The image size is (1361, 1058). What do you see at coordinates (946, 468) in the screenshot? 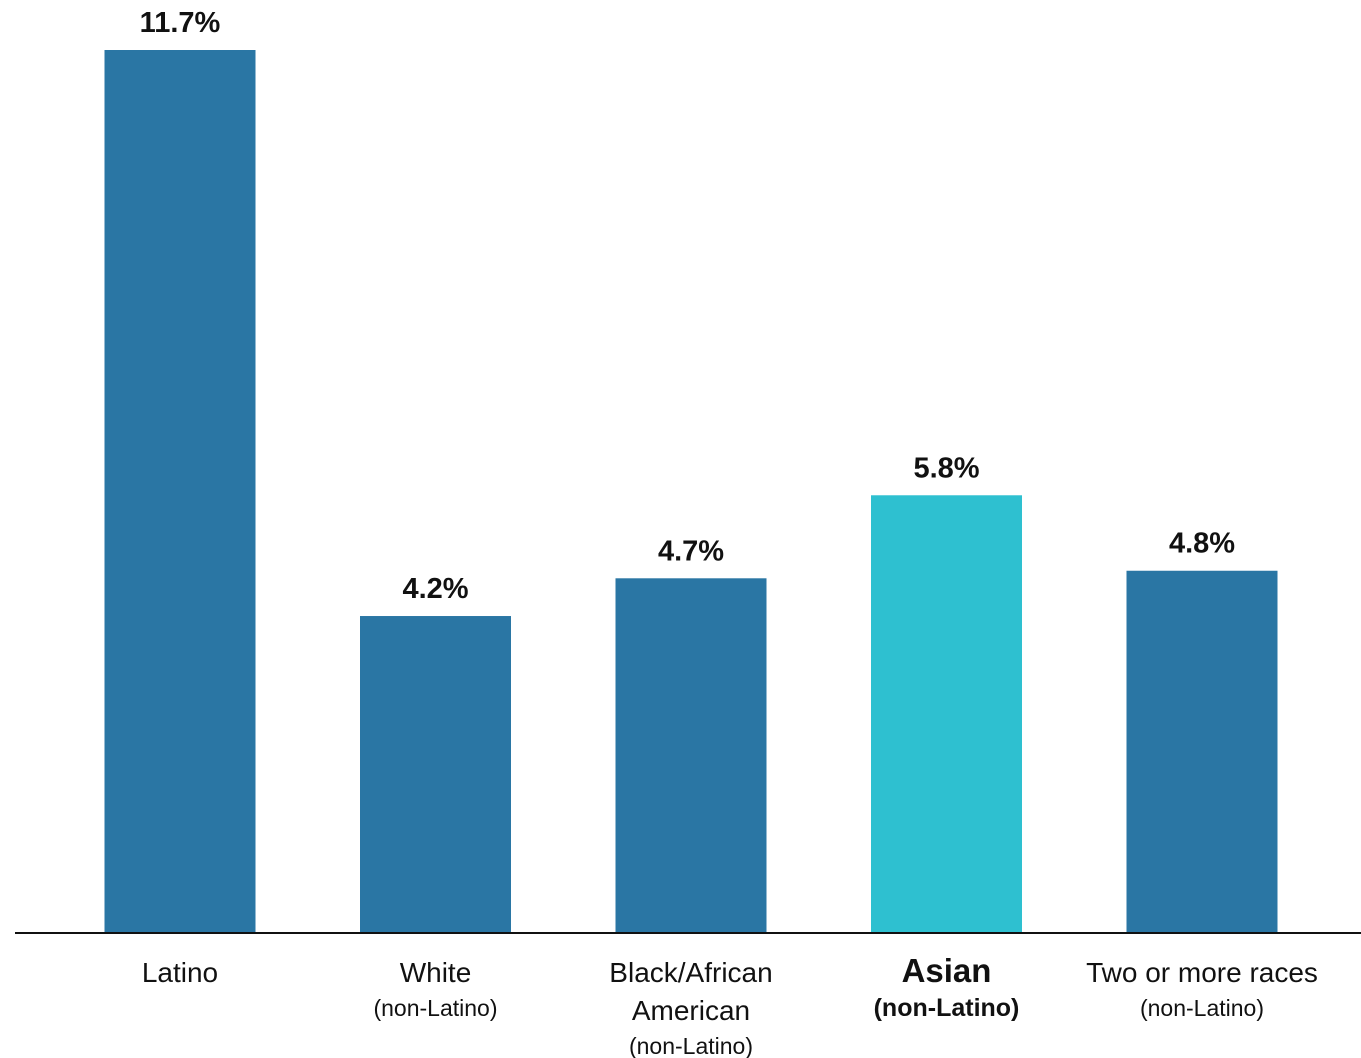
I see `bar-value-label: 5.8%` at bounding box center [946, 468].